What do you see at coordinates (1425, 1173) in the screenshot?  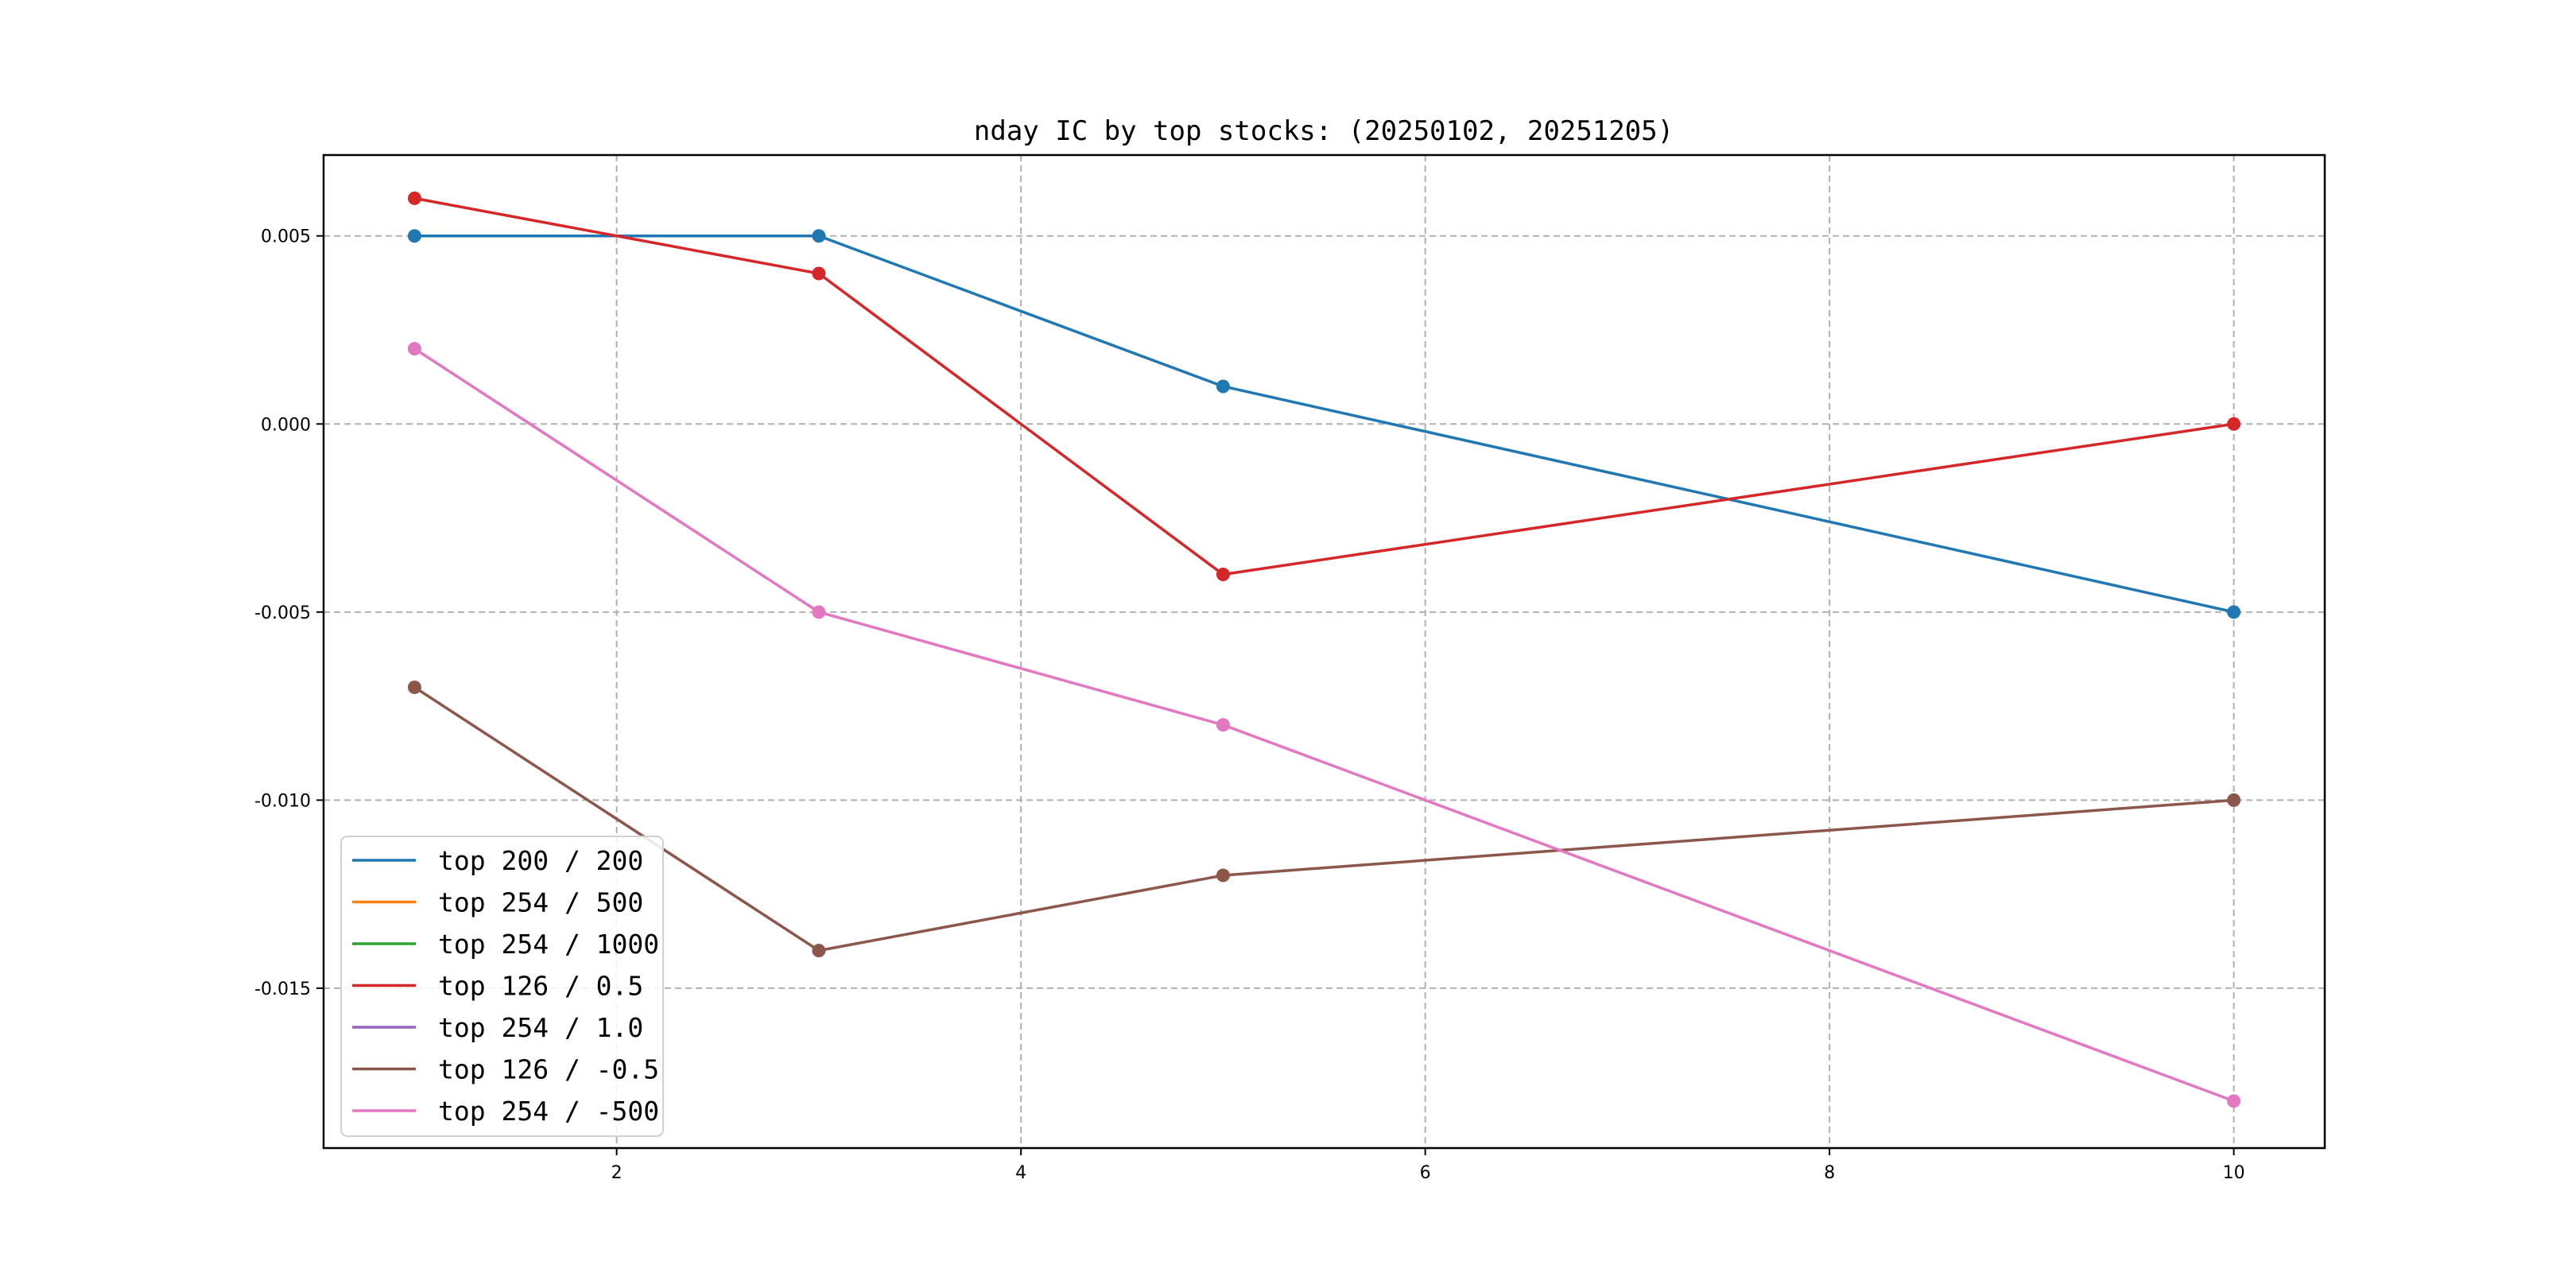 I see `x-tick-label: 6` at bounding box center [1425, 1173].